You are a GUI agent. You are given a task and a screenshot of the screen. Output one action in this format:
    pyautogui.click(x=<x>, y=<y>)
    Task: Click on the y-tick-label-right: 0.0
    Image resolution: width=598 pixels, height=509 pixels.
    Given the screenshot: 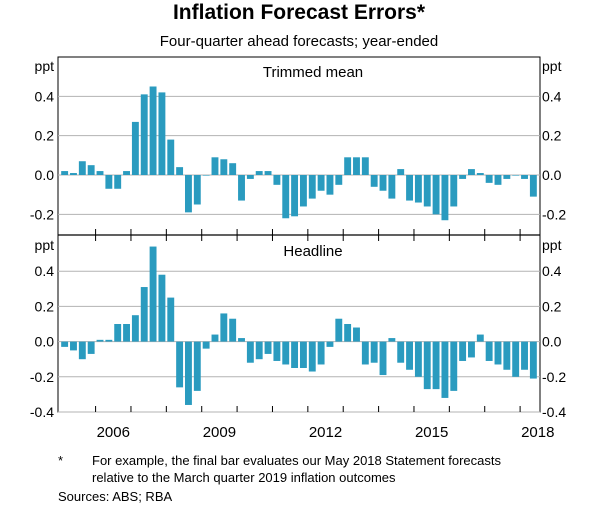 What is the action you would take?
    pyautogui.click(x=552, y=342)
    